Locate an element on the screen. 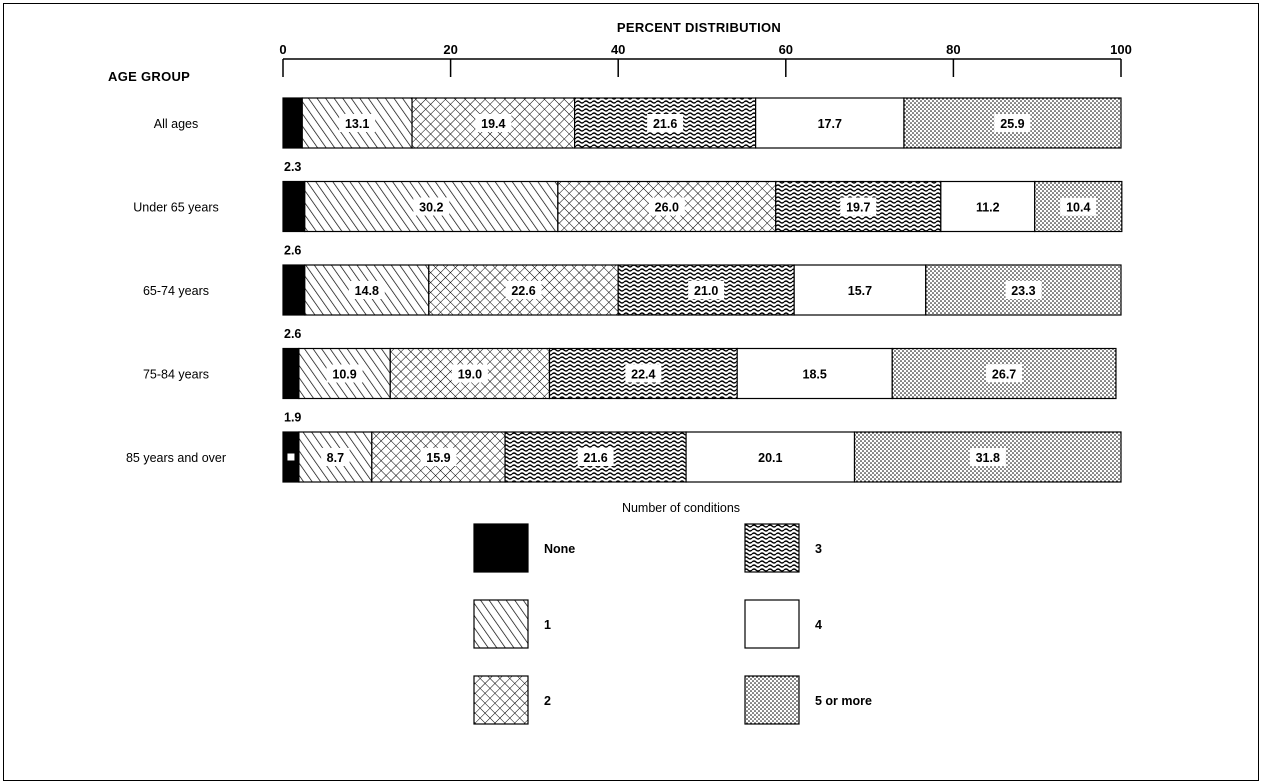 Image resolution: width=1263 pixels, height=784 pixels. data-label: 25.9 is located at coordinates (1012, 124).